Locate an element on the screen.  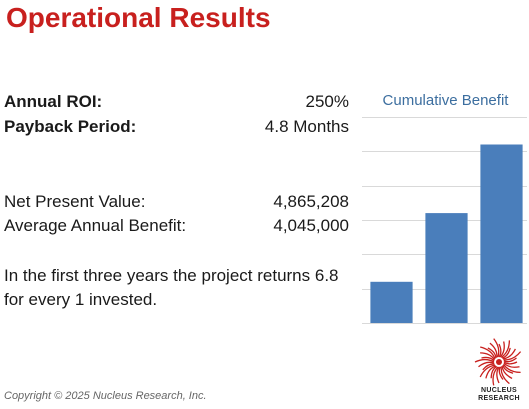
npv-label: Net Present Value: is located at coordinates (75, 201).